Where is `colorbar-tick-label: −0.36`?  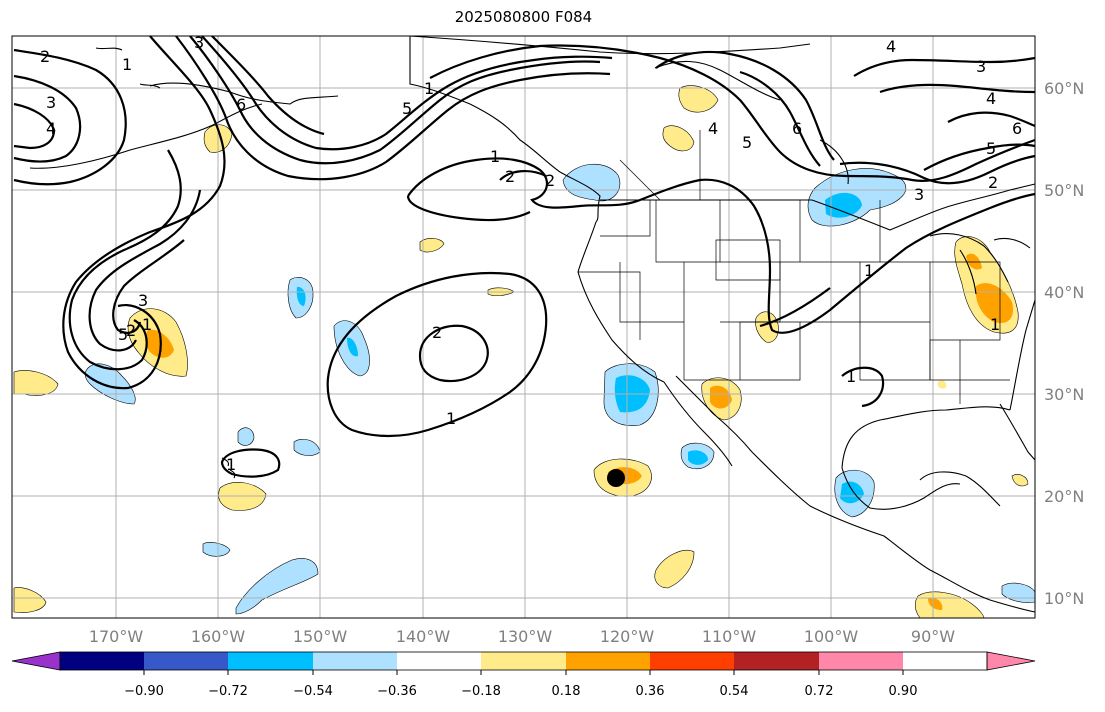
colorbar-tick-label: −0.36 is located at coordinates (397, 691).